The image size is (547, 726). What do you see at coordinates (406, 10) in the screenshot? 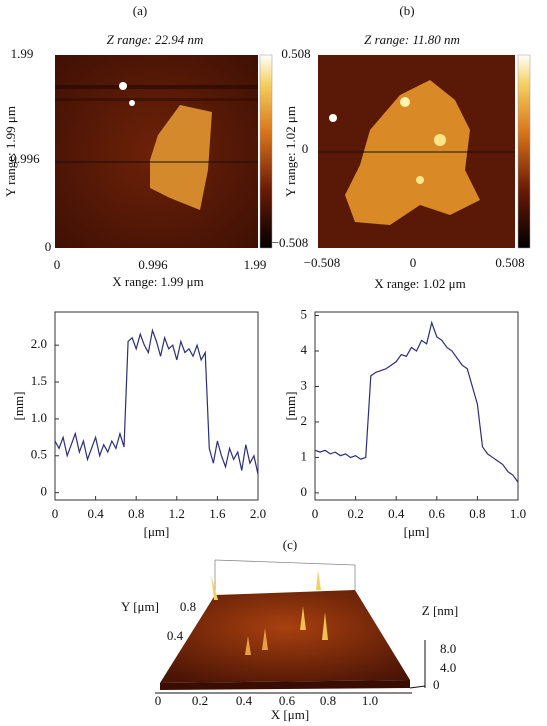
I see `panel-label: (b)` at bounding box center [406, 10].